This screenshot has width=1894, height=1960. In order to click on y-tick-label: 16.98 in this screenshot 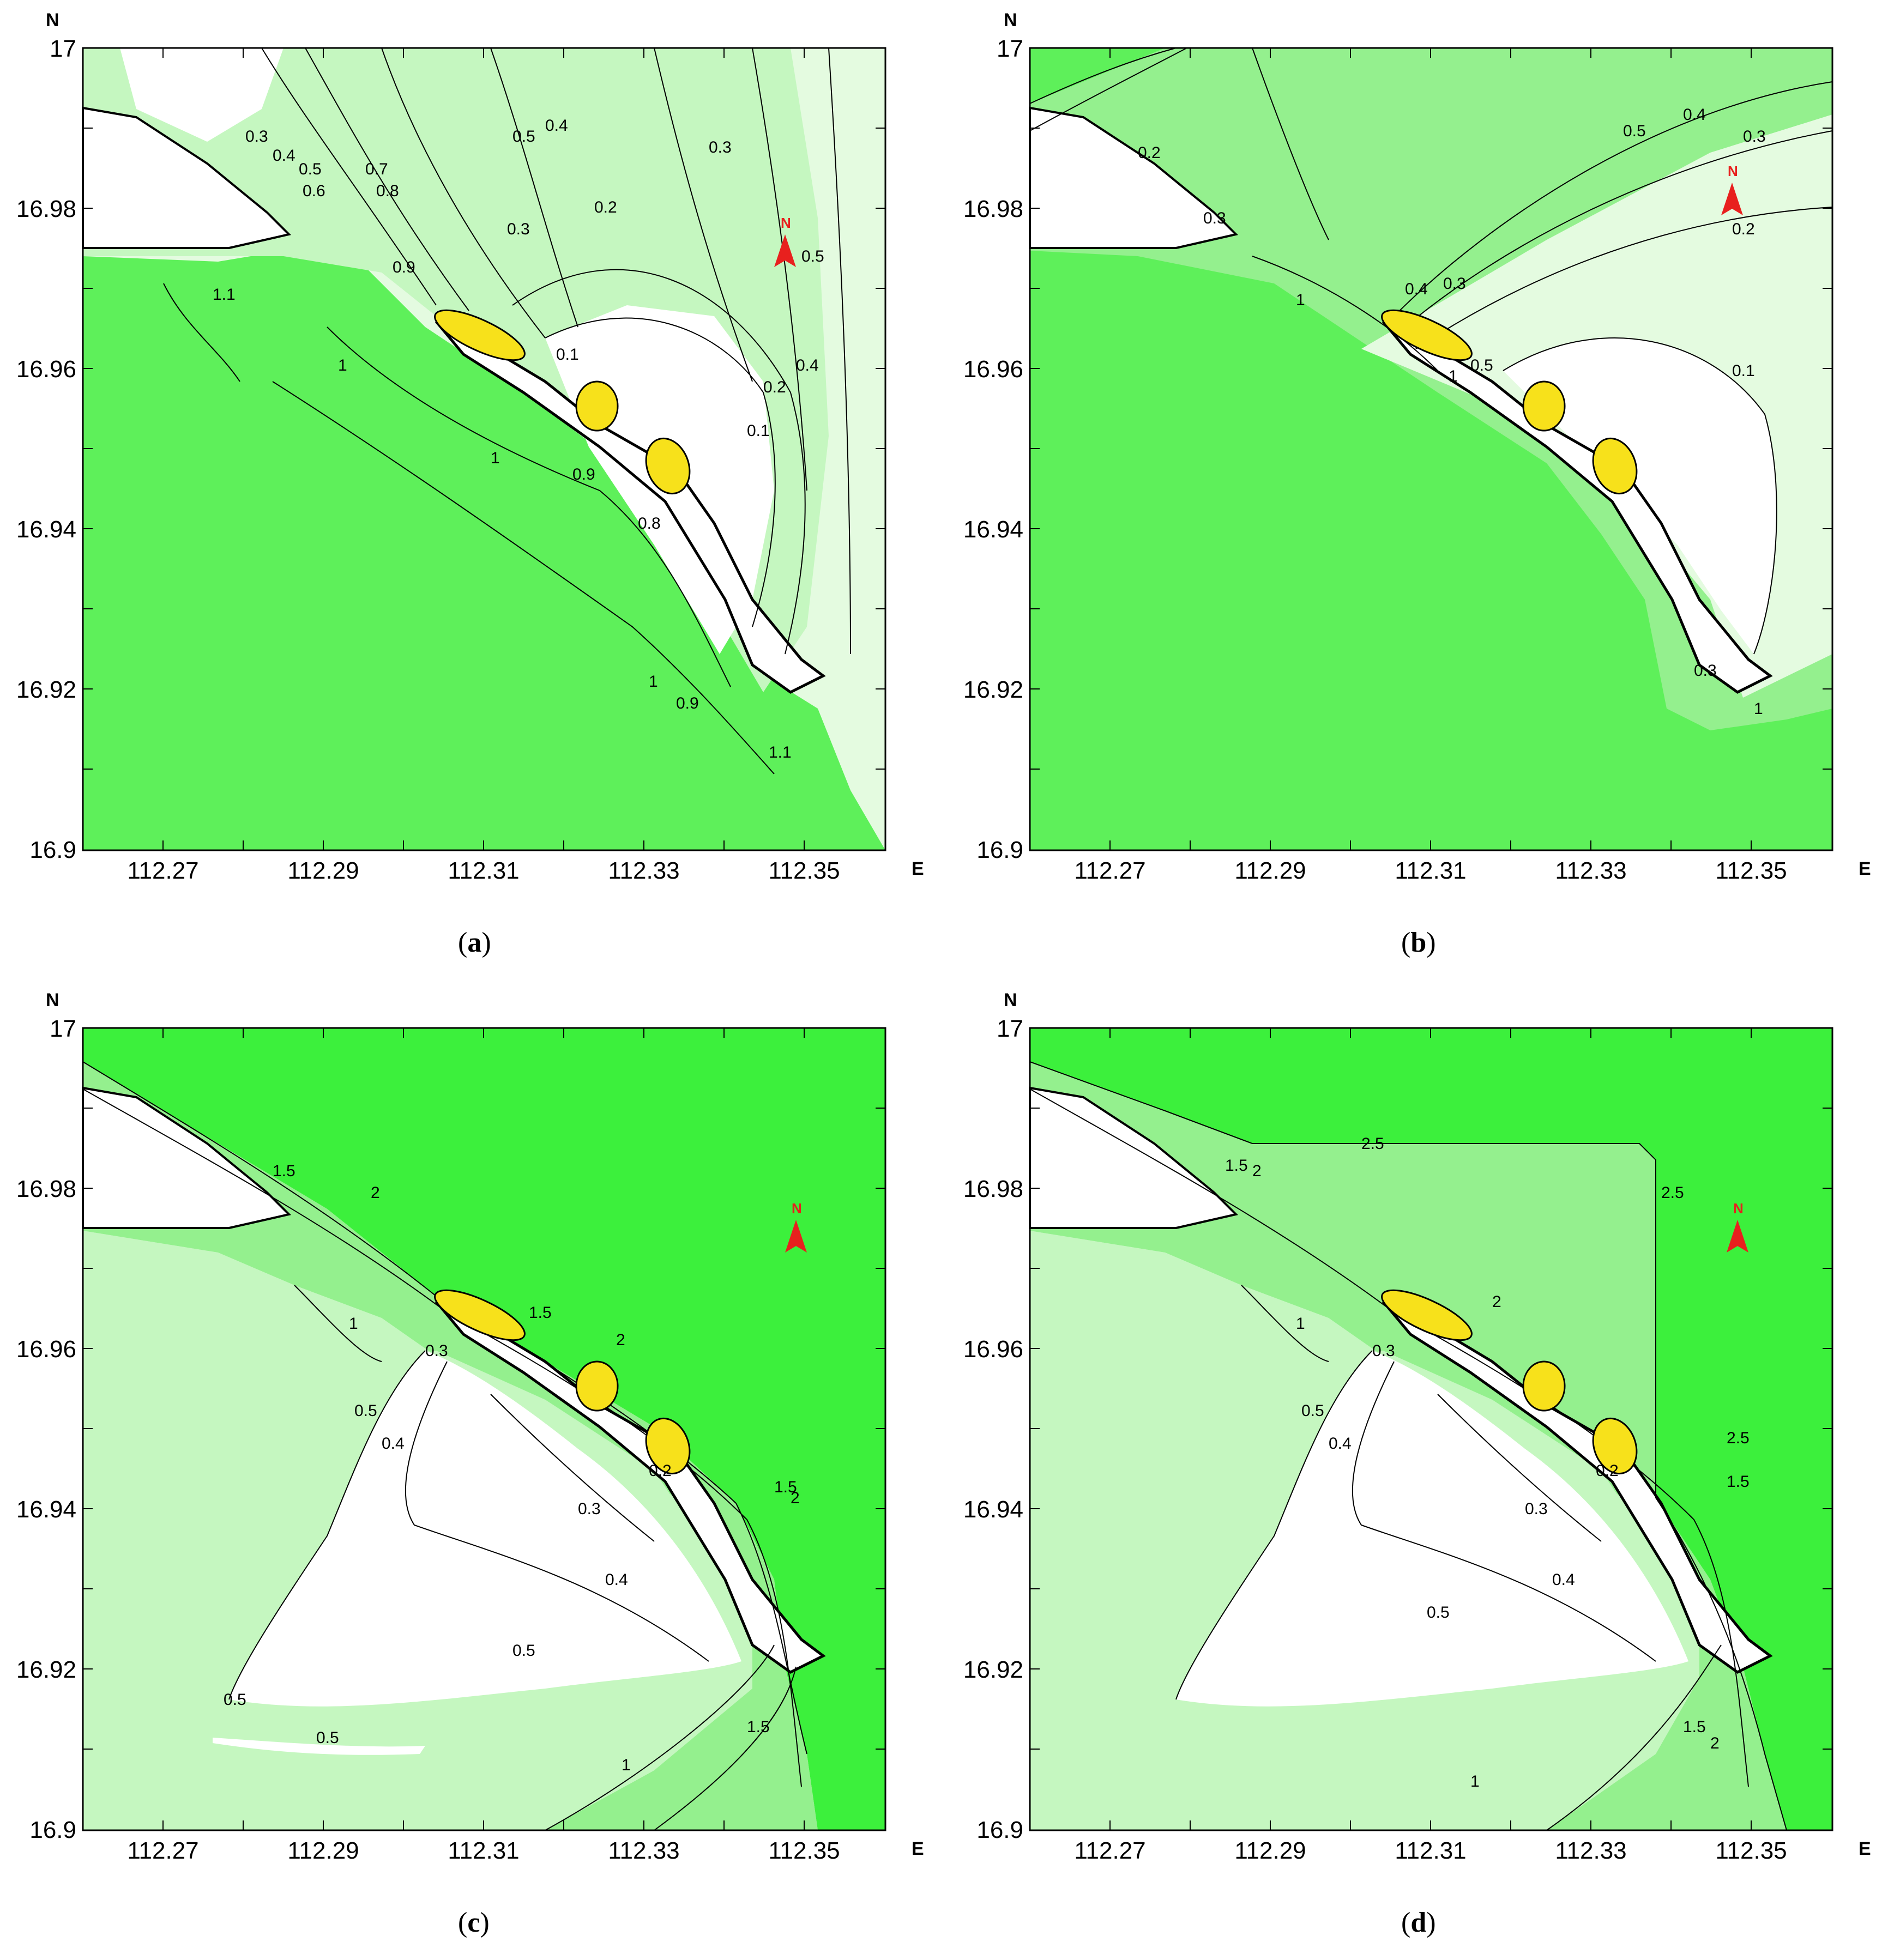, I will do `click(46, 209)`.